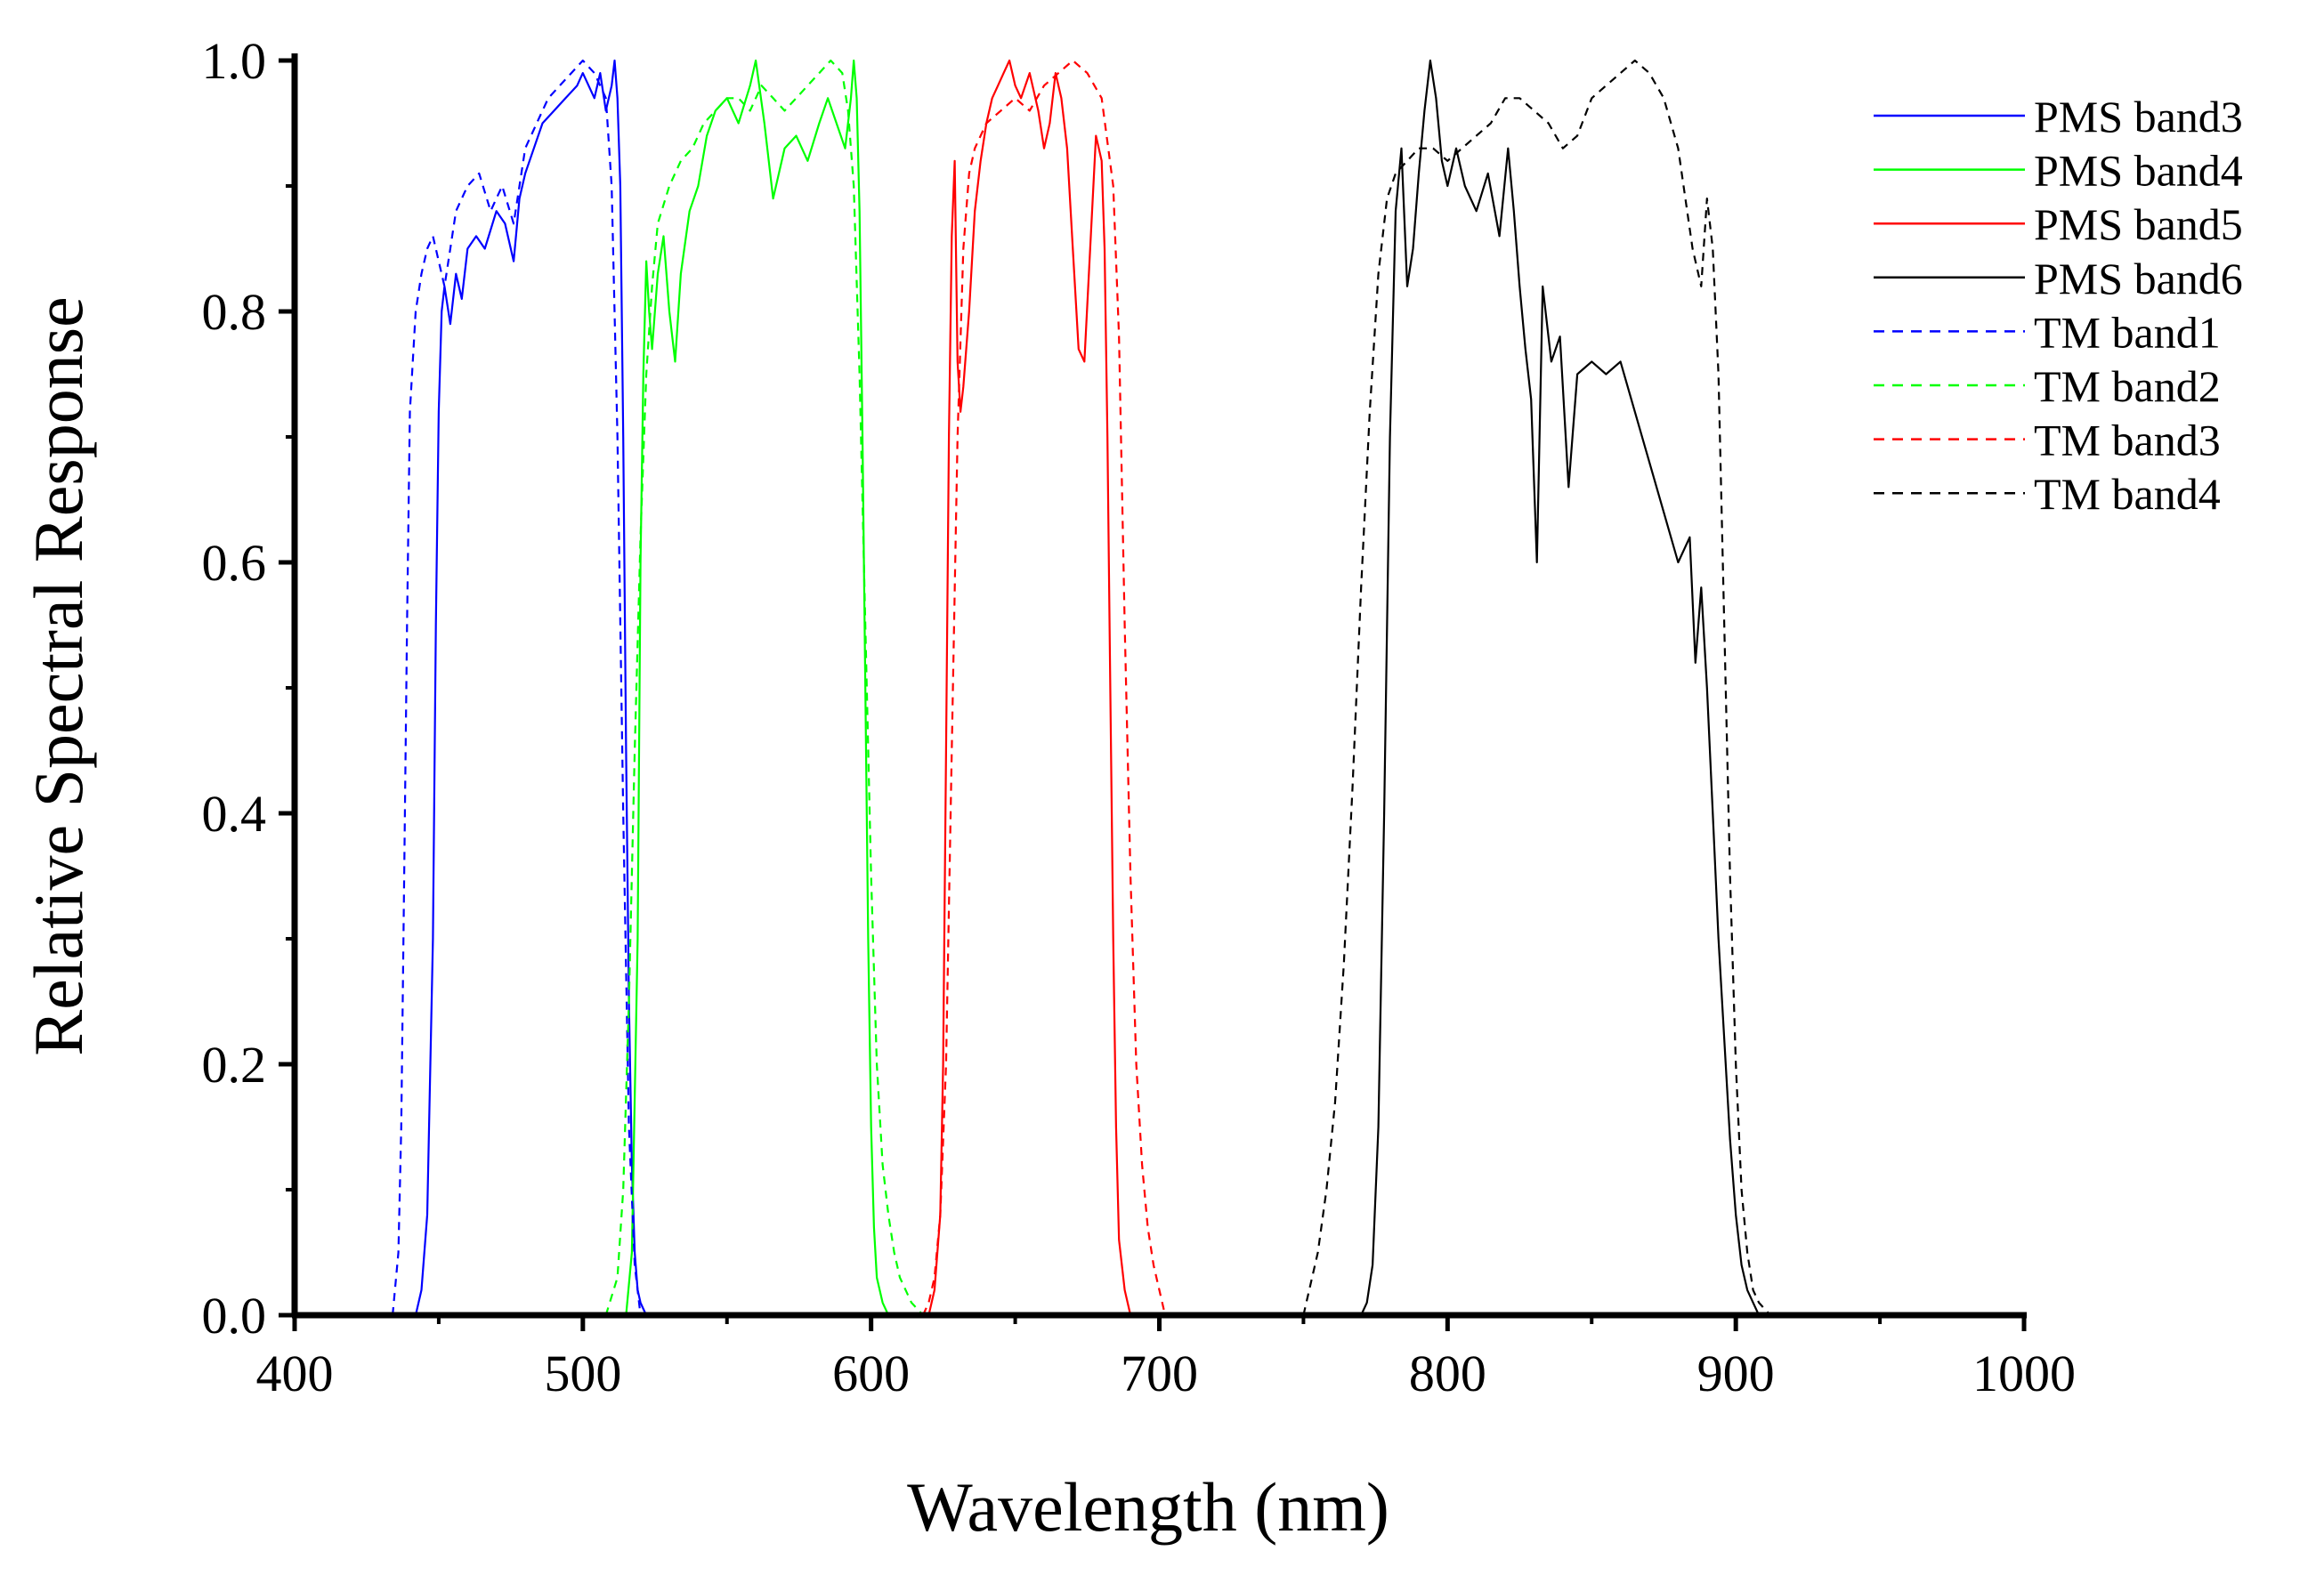 The image size is (2324, 1575). What do you see at coordinates (1736, 1373) in the screenshot?
I see `x-tick-label: 900` at bounding box center [1736, 1373].